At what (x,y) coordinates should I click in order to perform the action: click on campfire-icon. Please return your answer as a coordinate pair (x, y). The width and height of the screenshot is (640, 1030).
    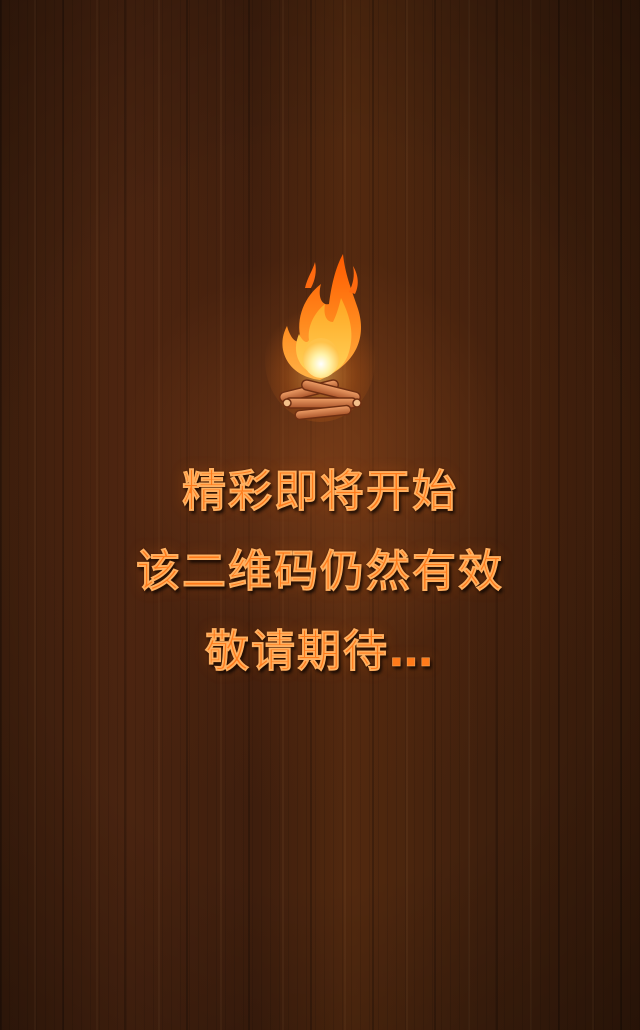
    Looking at the image, I should click on (320, 338).